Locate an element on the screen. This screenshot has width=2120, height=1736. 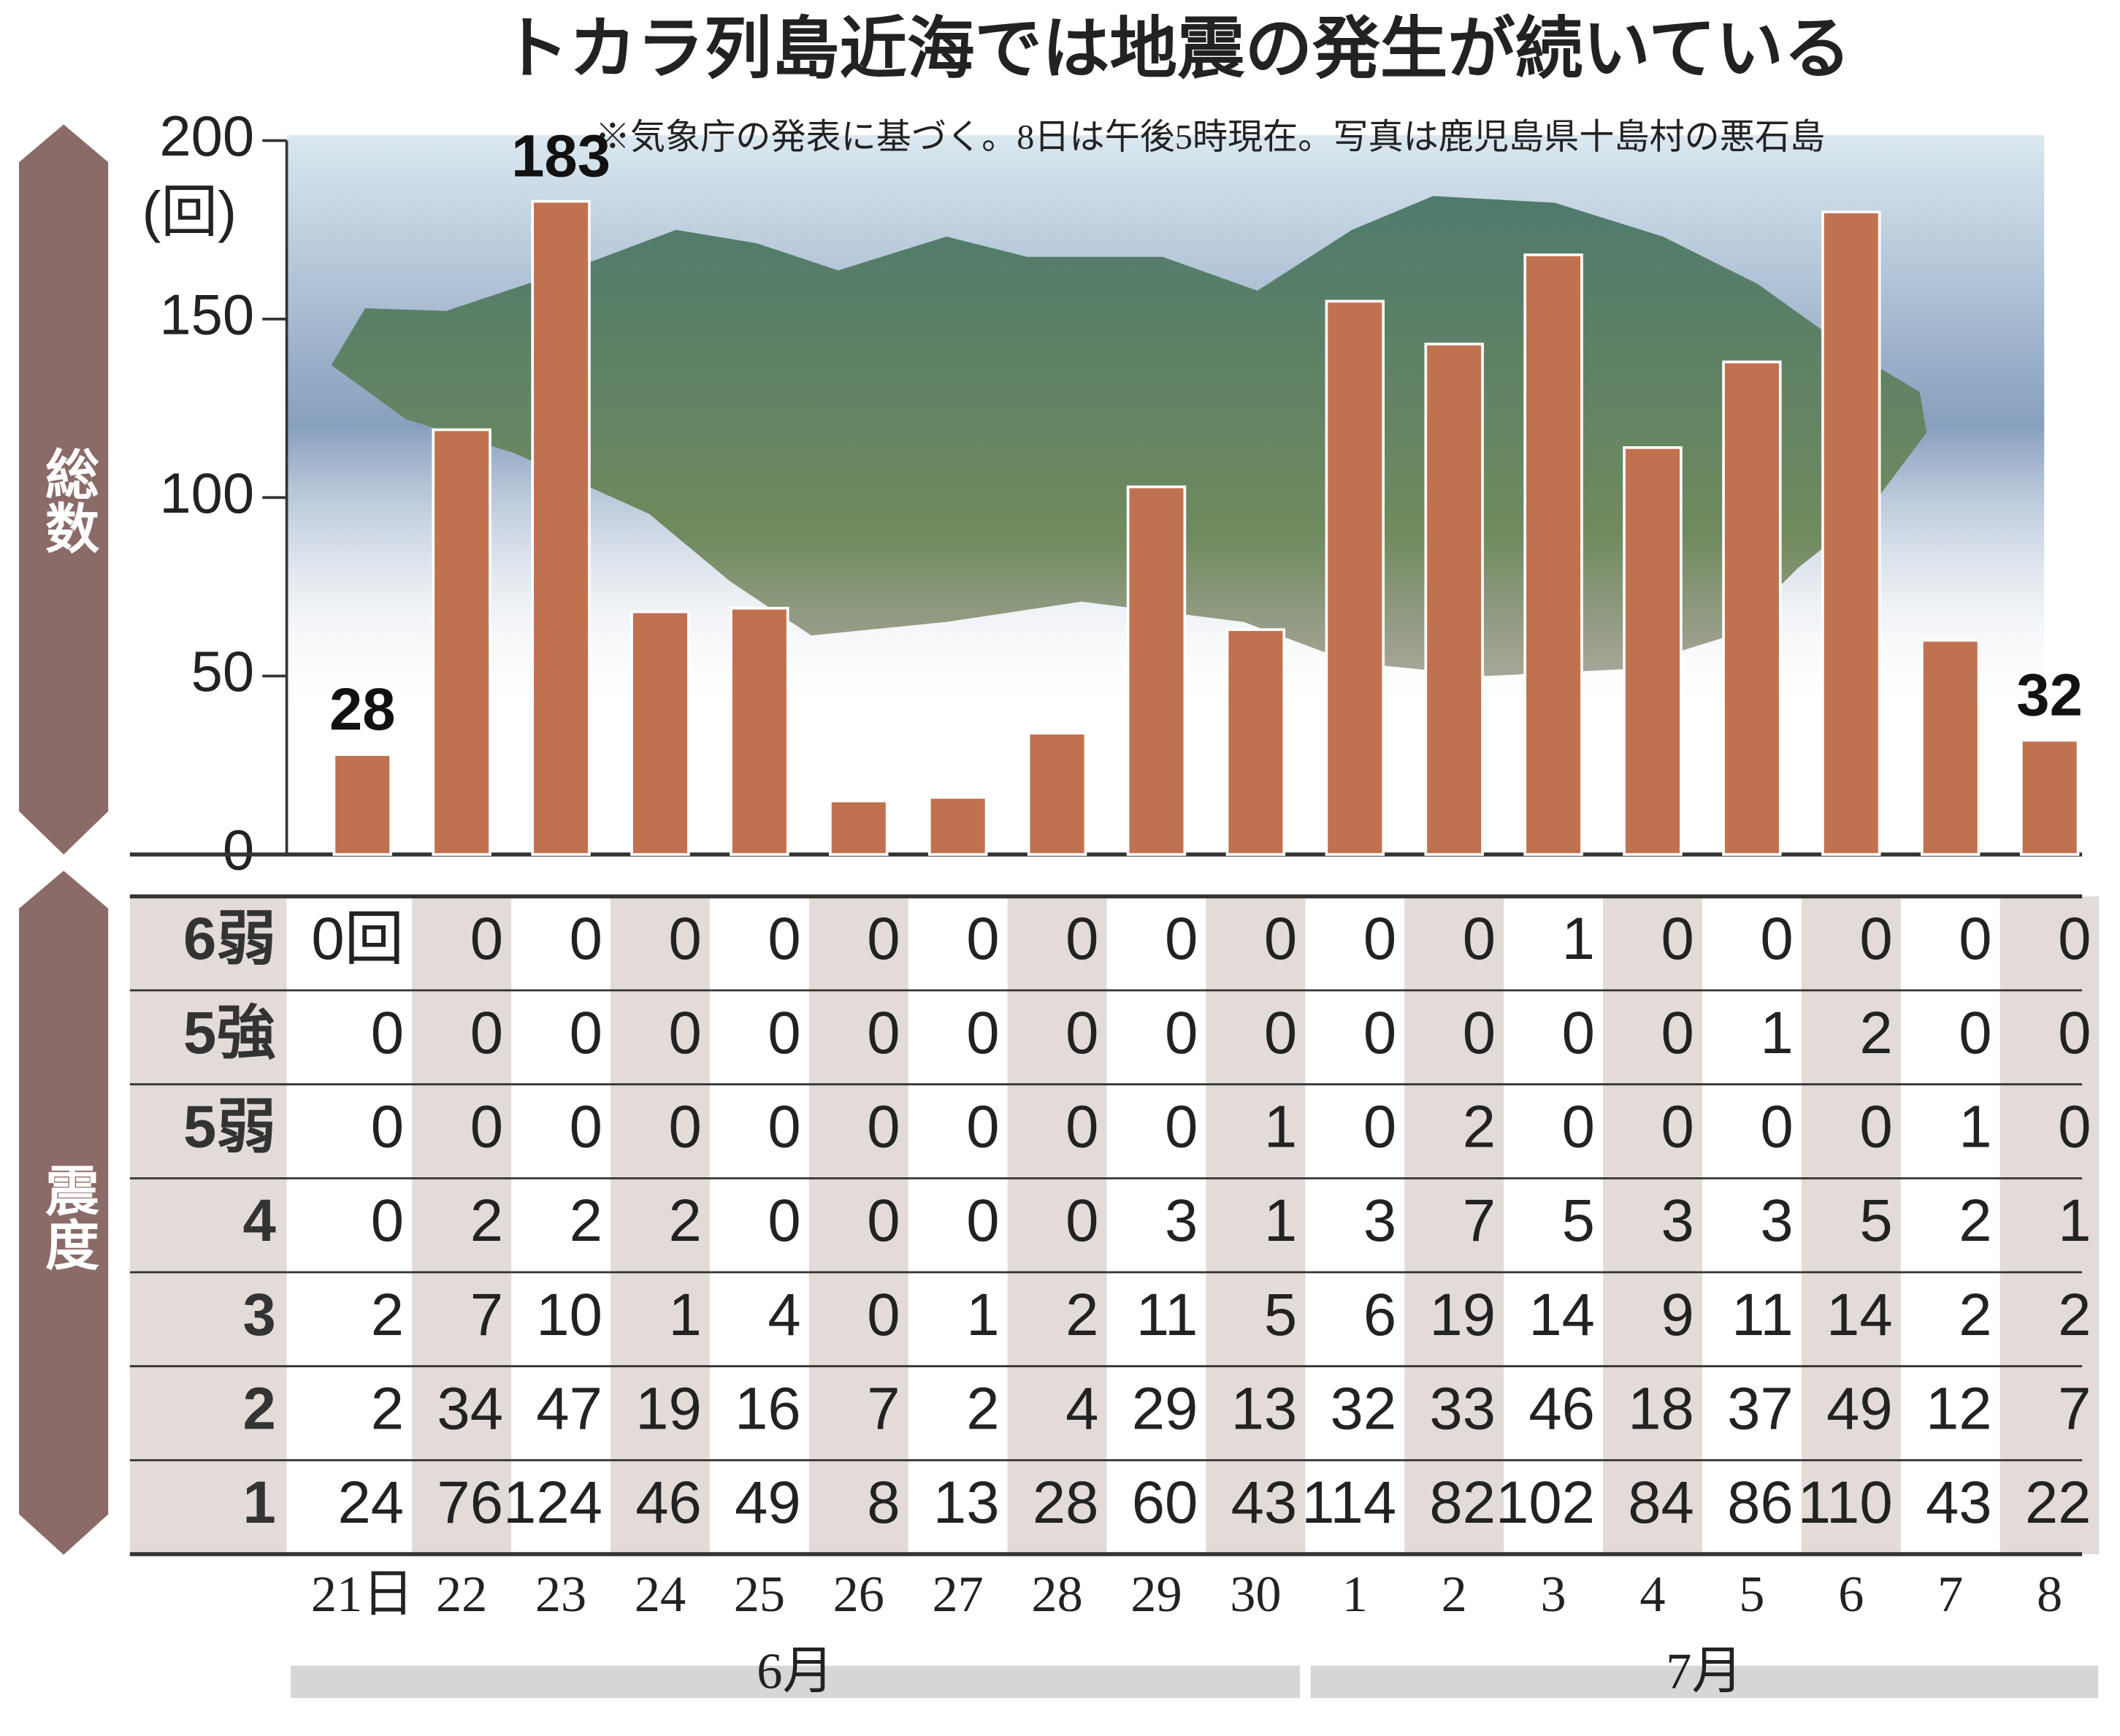
x-tick-label: 22 is located at coordinates (461, 1594).